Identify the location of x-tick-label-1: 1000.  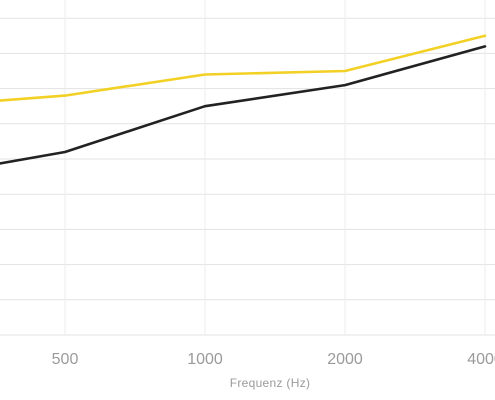
(205, 359).